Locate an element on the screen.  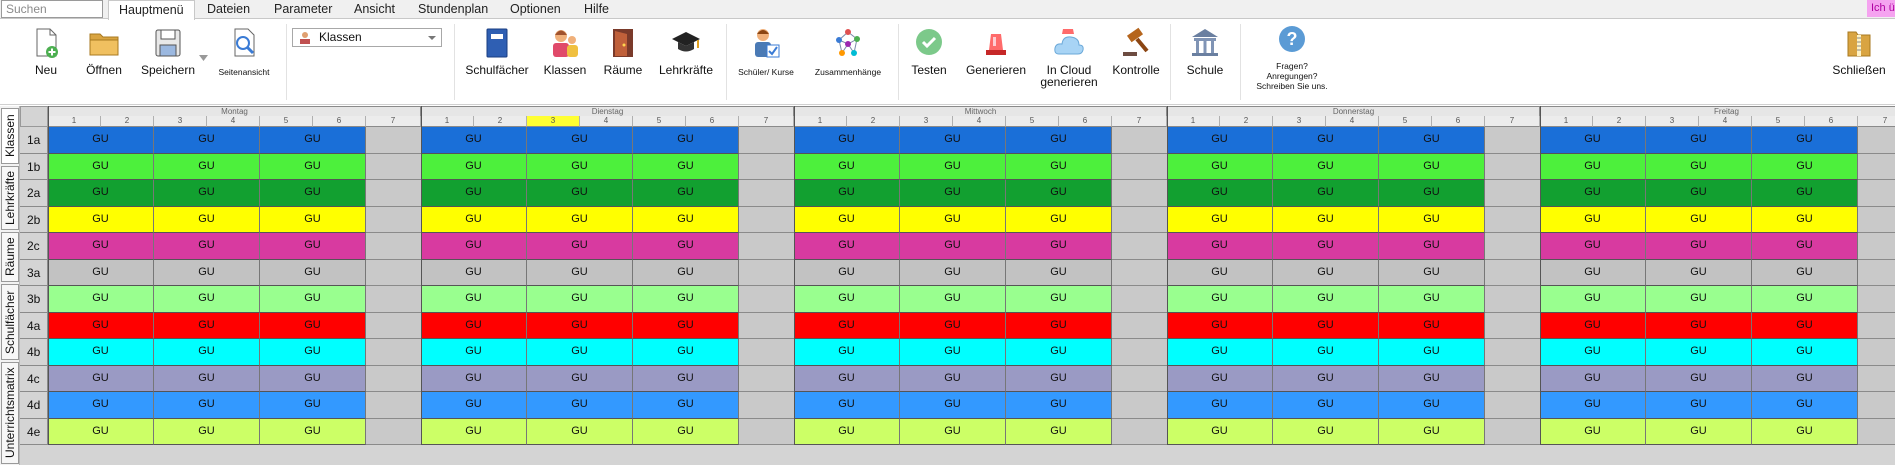
period-header: 1 is located at coordinates (820, 121).